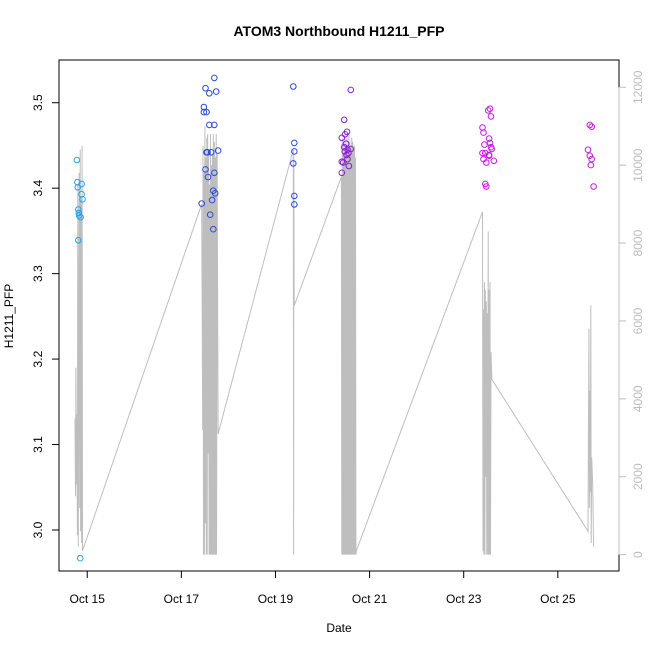 The height and width of the screenshot is (650, 650). Describe the element at coordinates (638, 476) in the screenshot. I see `y2-tick-label: 2000` at that location.